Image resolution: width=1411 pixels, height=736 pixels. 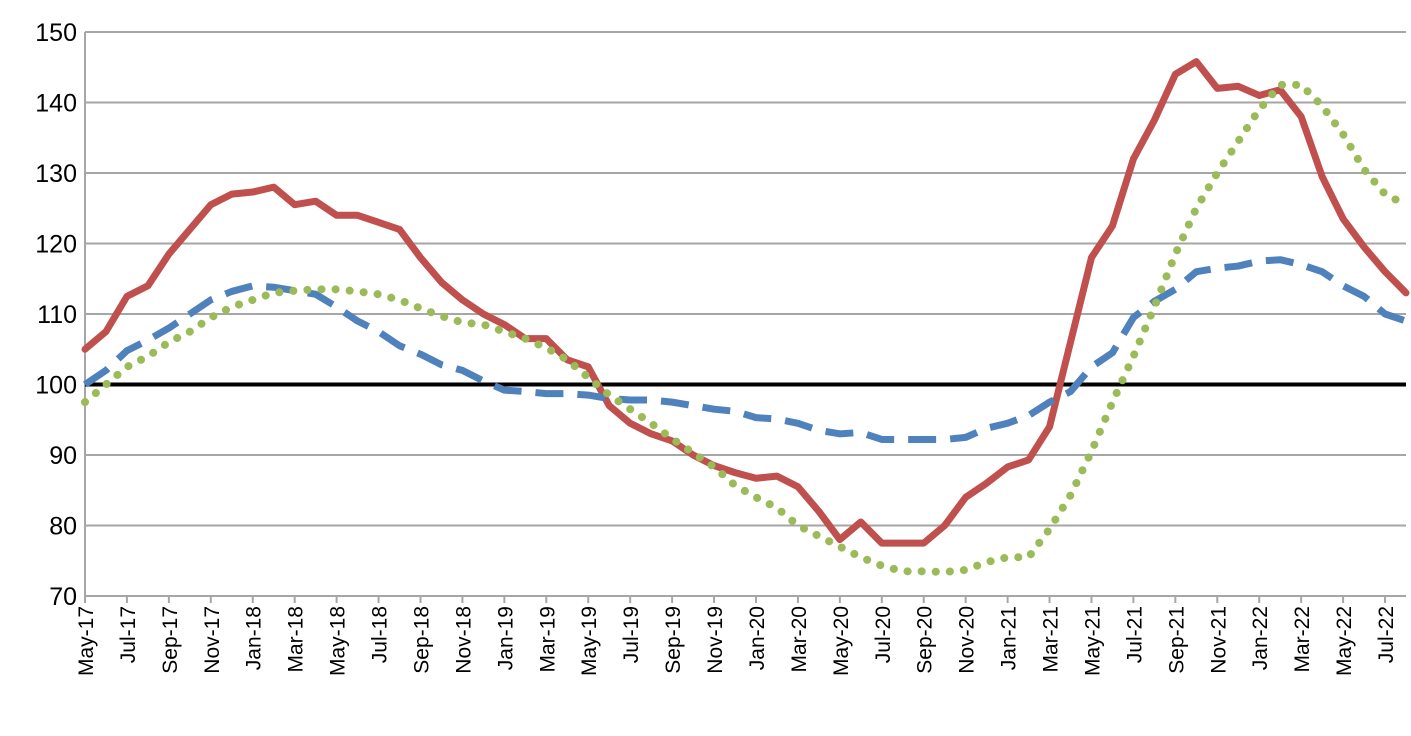 I want to click on x-tick-label: Jan-21, so click(x=1009, y=638).